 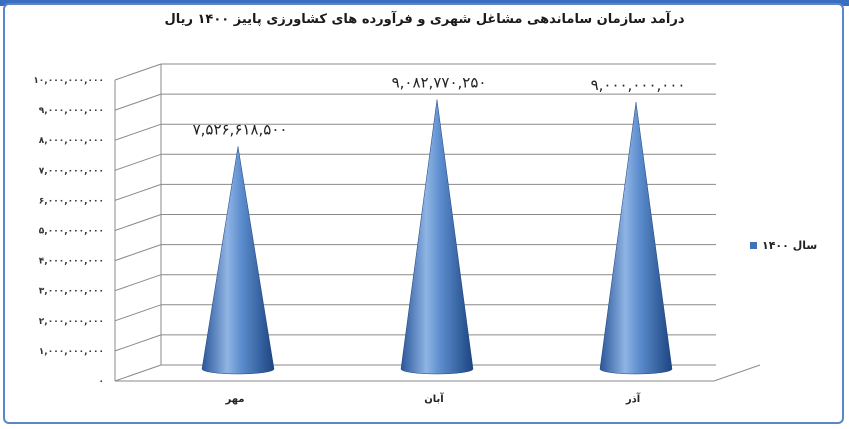 What do you see at coordinates (71, 141) in the screenshot?
I see `y-tick-label: ۸,۰۰۰,۰۰۰,۰۰۰` at bounding box center [71, 141].